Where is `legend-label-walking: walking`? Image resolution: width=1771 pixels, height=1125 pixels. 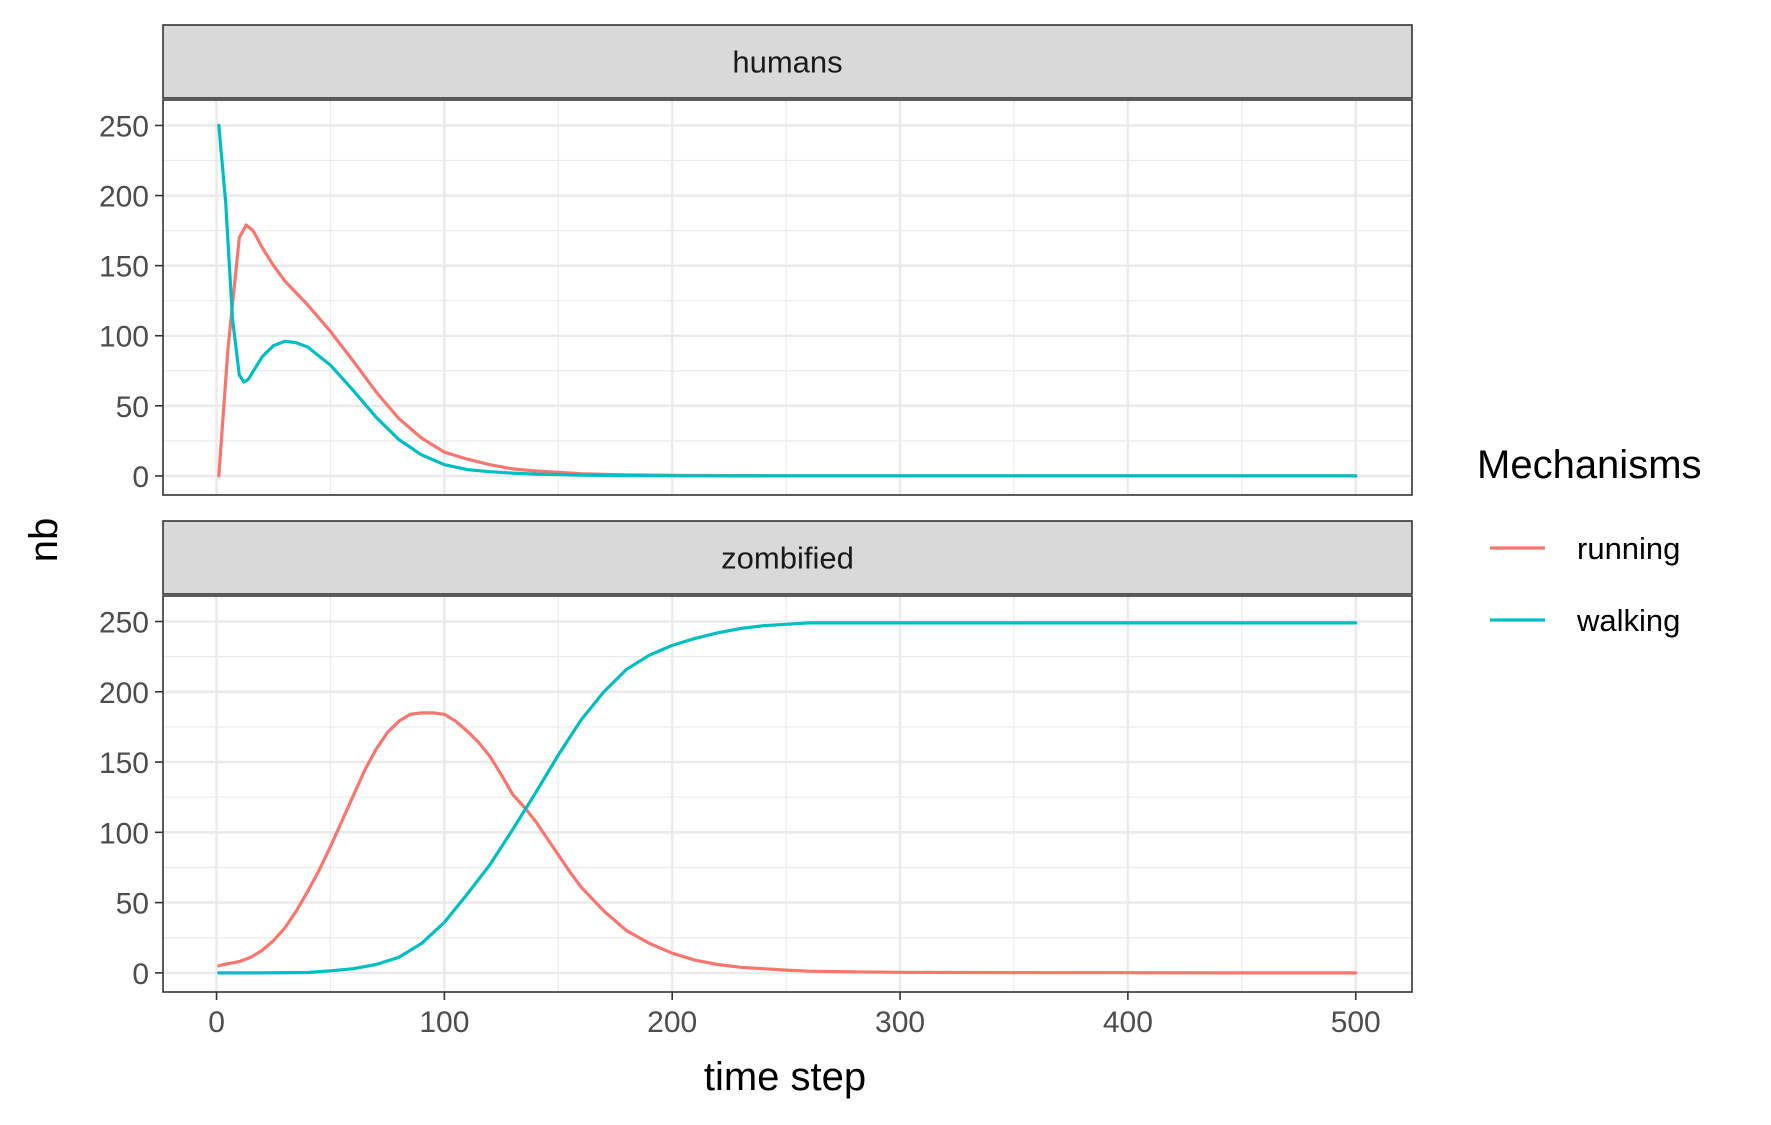
legend-label-walking: walking is located at coordinates (1628, 620).